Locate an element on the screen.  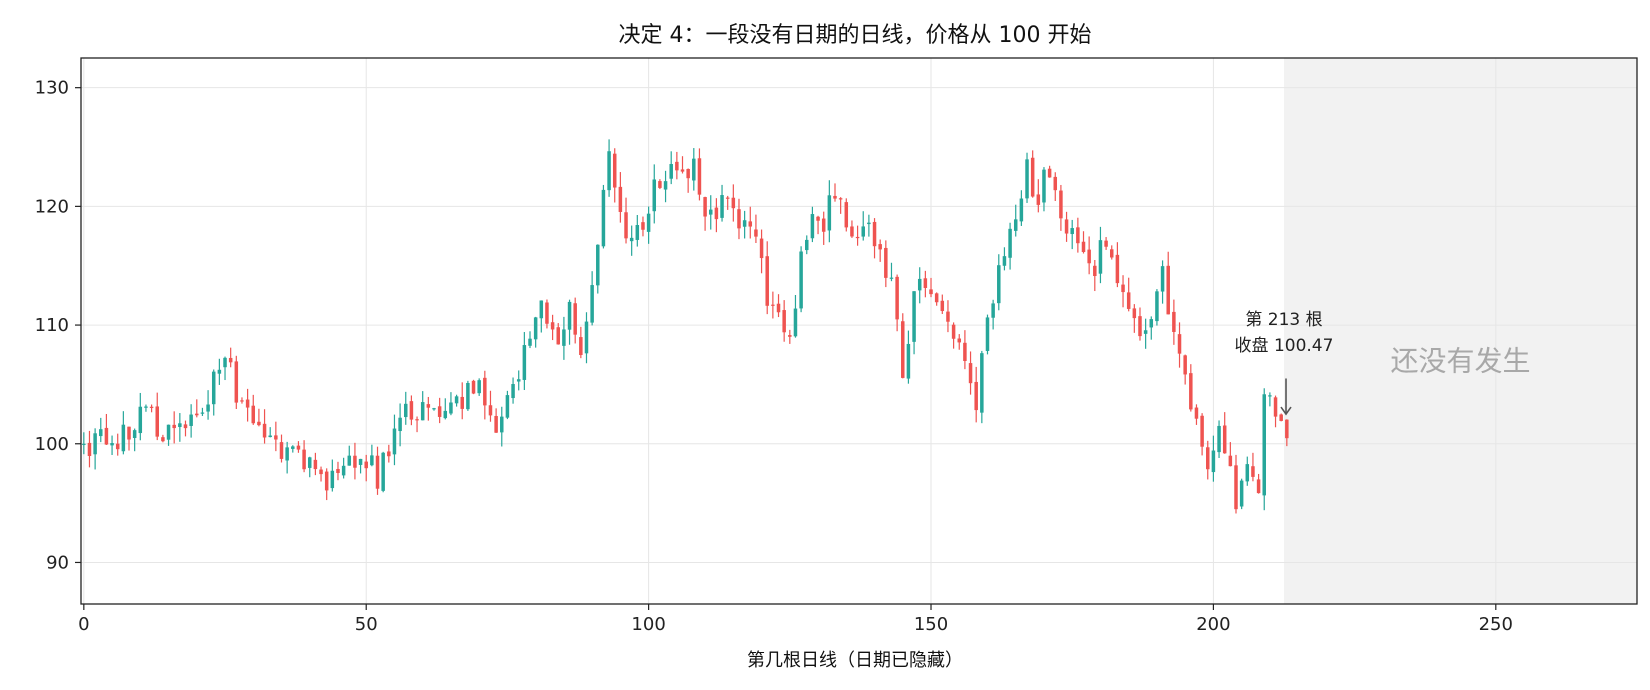
y-tick-label: 100 is located at coordinates (52, 444).